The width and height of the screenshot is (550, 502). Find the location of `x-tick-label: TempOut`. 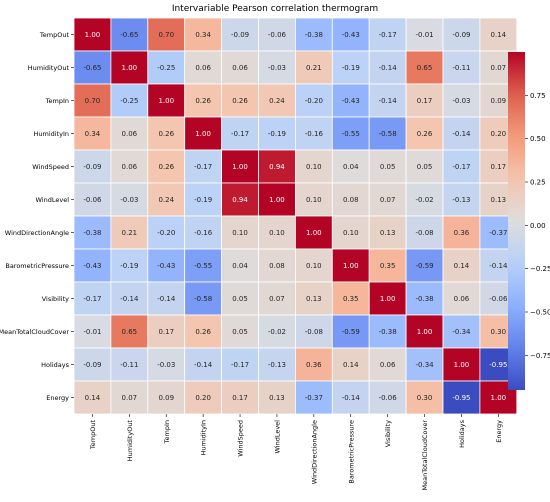

x-tick-label: TempOut is located at coordinates (93, 435).